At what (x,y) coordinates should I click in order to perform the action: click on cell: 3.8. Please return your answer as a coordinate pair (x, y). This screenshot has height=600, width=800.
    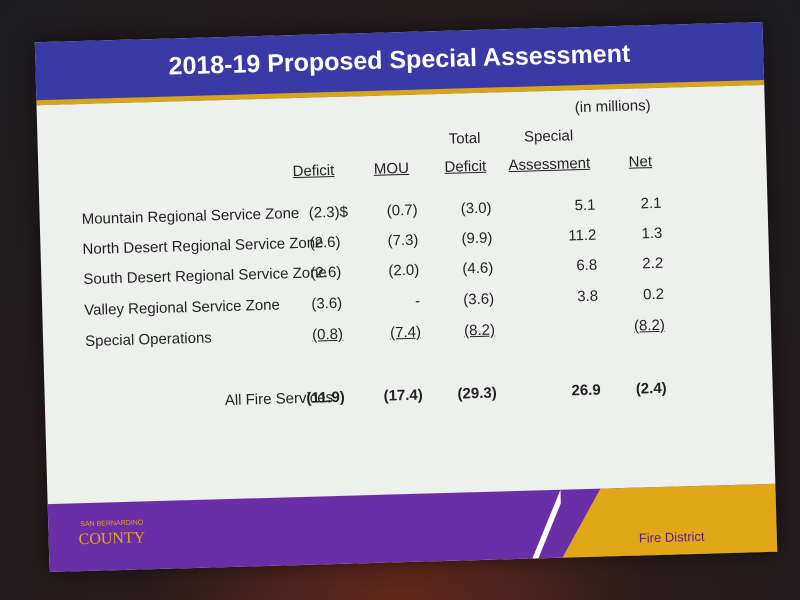
    Looking at the image, I should click on (587, 296).